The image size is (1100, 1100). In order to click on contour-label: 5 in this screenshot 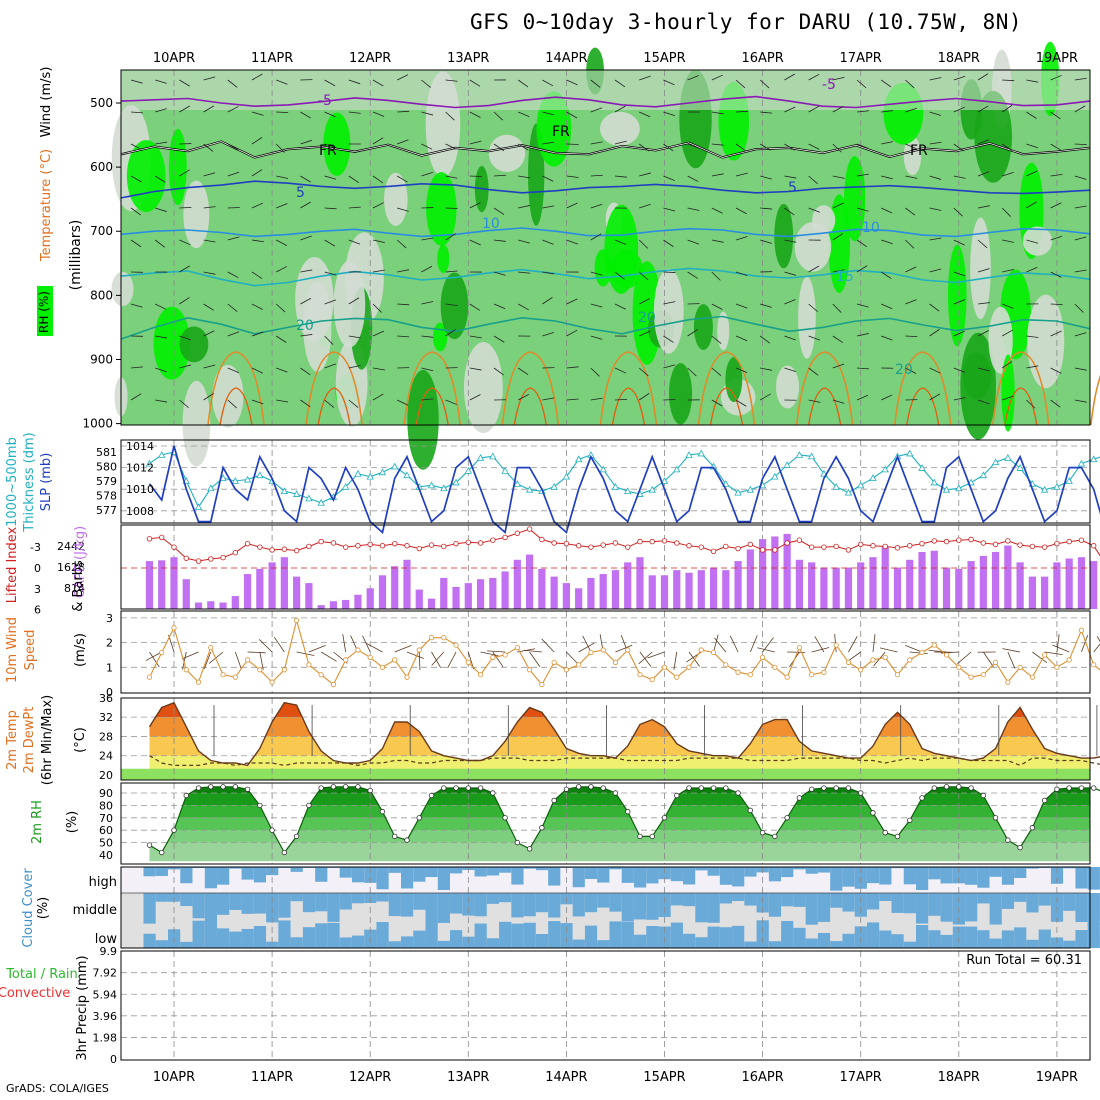, I will do `click(792, 188)`.